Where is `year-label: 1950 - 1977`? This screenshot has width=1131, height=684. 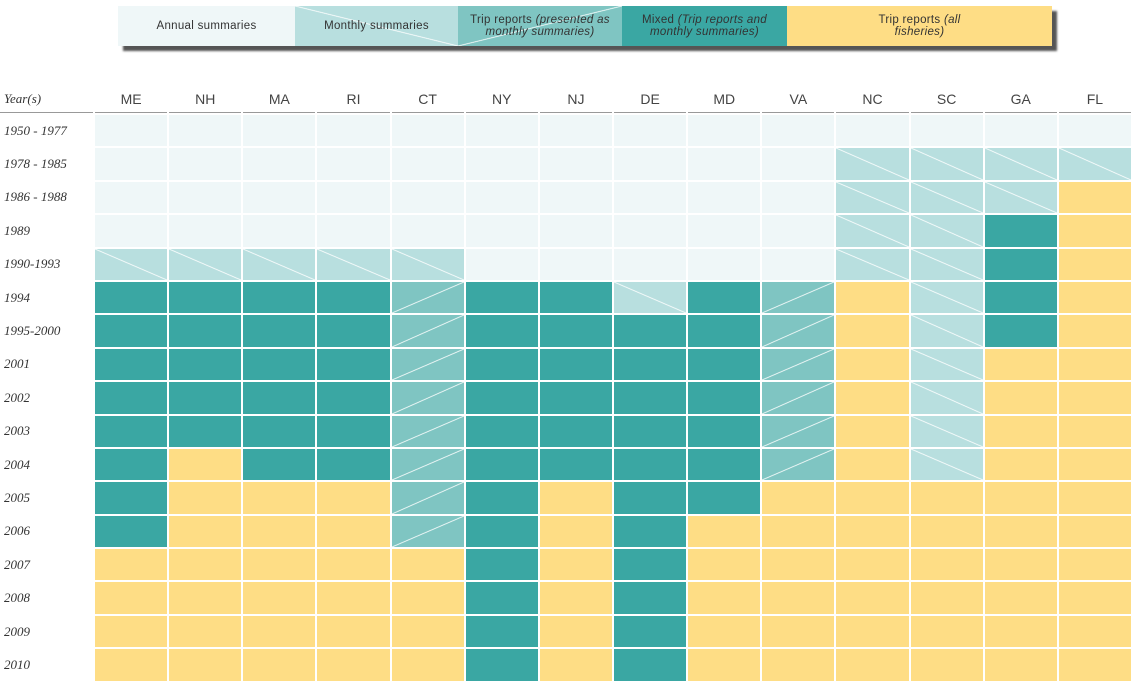 year-label: 1950 - 1977 is located at coordinates (35, 130).